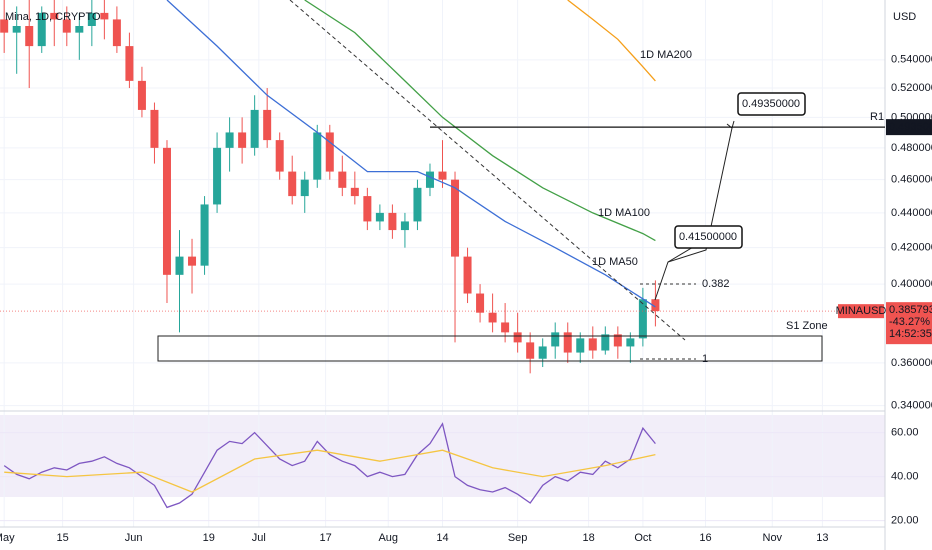 Image resolution: width=932 pixels, height=550 pixels. I want to click on x-tick-label: 17, so click(325, 538).